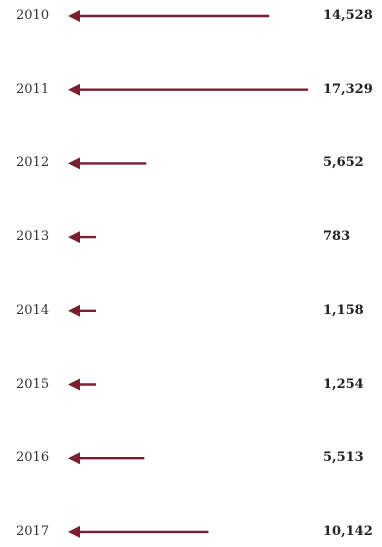 Image resolution: width=382 pixels, height=547 pixels. What do you see at coordinates (33, 163) in the screenshot?
I see `year-label: 2012` at bounding box center [33, 163].